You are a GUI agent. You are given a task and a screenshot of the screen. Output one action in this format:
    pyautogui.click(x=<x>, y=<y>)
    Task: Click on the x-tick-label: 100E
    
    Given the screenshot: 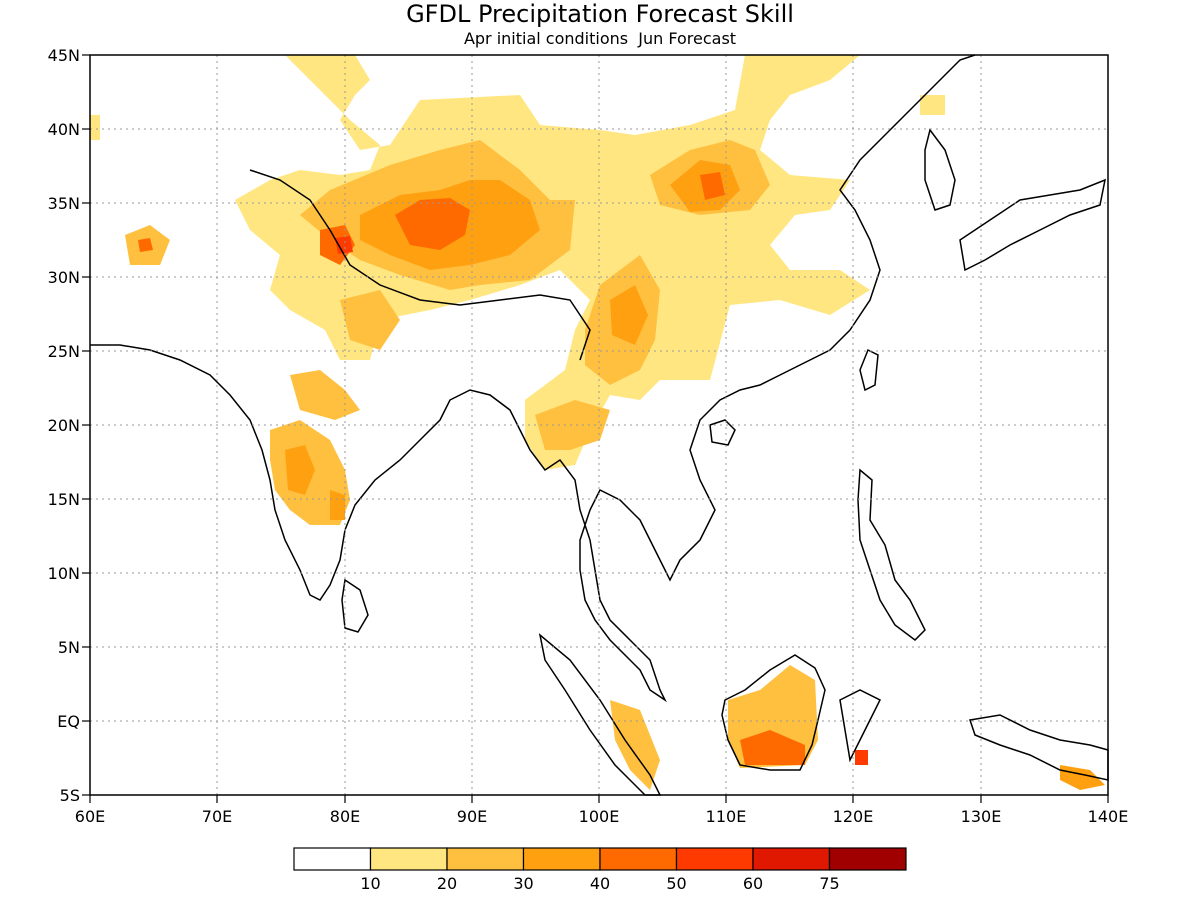 What is the action you would take?
    pyautogui.click(x=599, y=816)
    